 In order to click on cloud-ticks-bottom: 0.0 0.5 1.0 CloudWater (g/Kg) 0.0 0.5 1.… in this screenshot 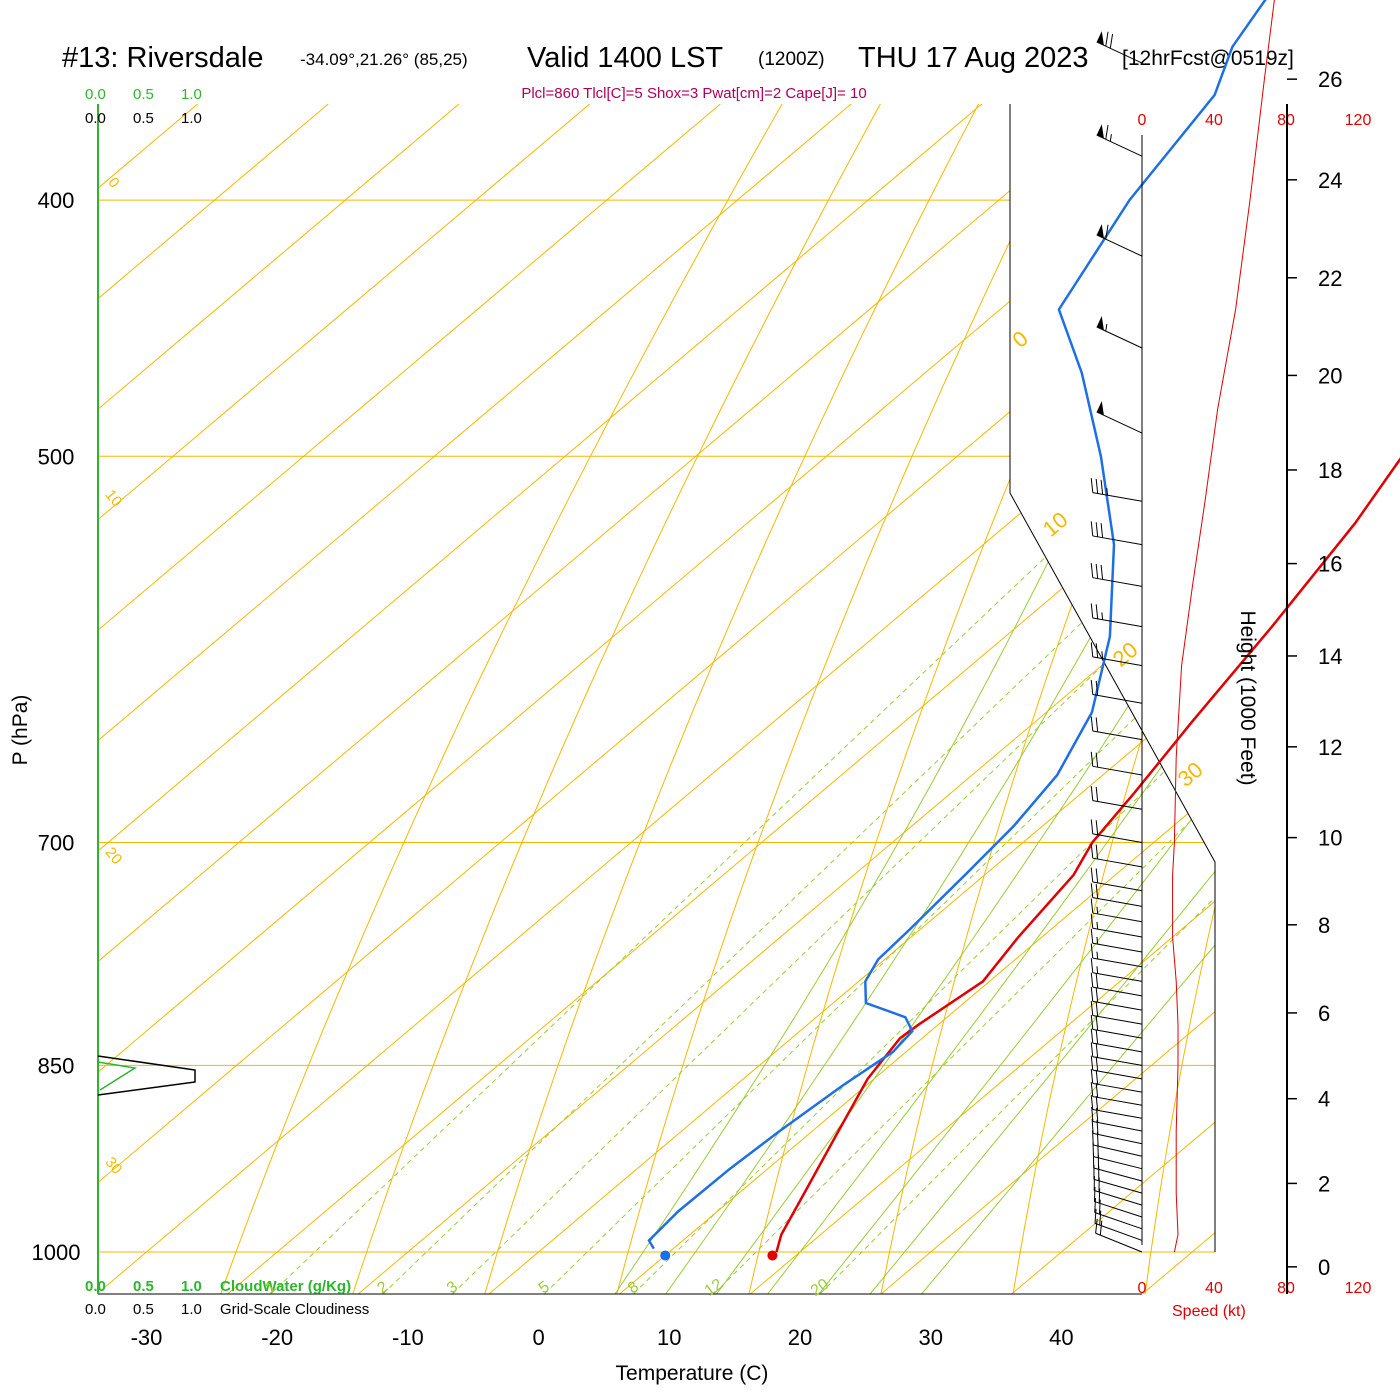, I will do `click(227, 1298)`.